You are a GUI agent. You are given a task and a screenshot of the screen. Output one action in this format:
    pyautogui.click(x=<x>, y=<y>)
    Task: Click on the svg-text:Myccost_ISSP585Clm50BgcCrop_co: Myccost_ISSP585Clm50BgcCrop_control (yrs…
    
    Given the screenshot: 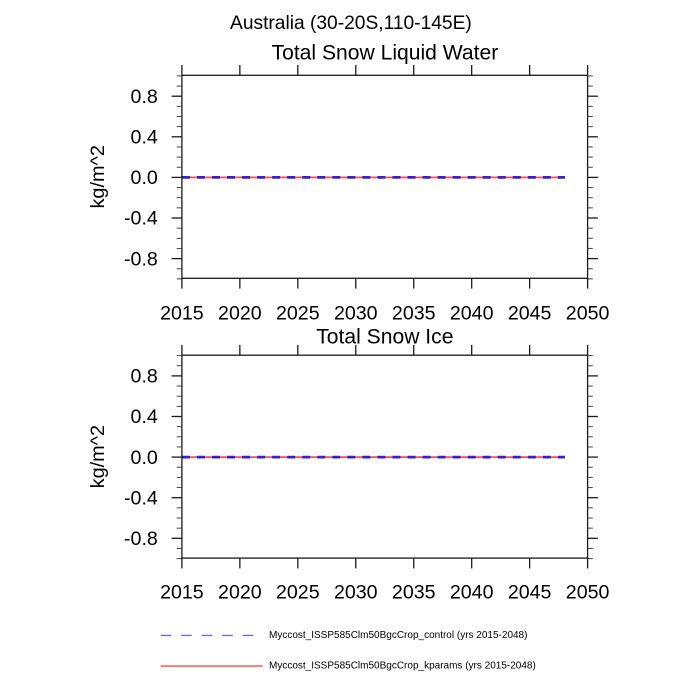 What is the action you would take?
    pyautogui.click(x=398, y=635)
    